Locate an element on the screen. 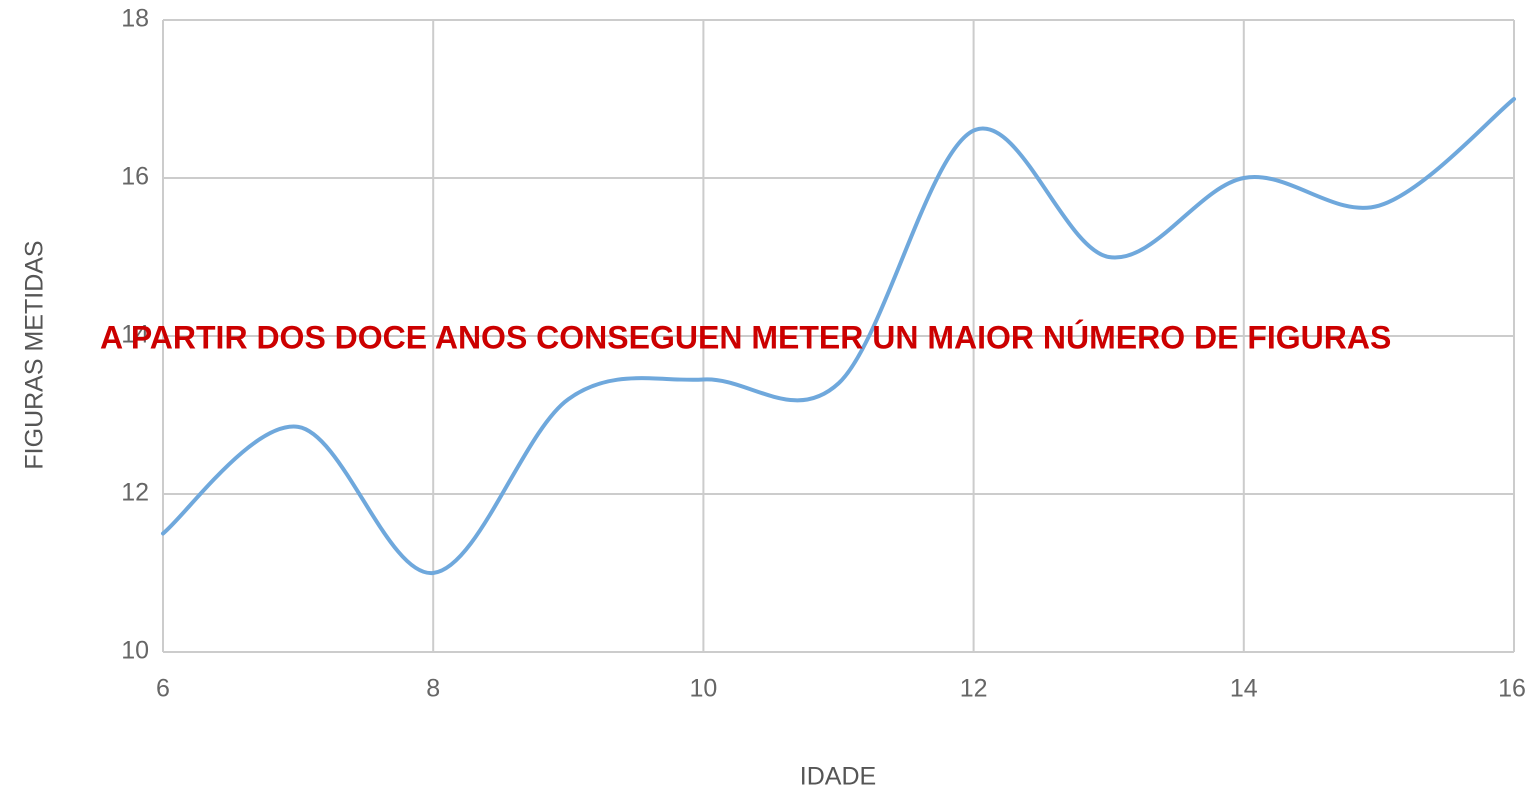  y-axis-title: FIGURAS METIDAS is located at coordinates (35, 354).